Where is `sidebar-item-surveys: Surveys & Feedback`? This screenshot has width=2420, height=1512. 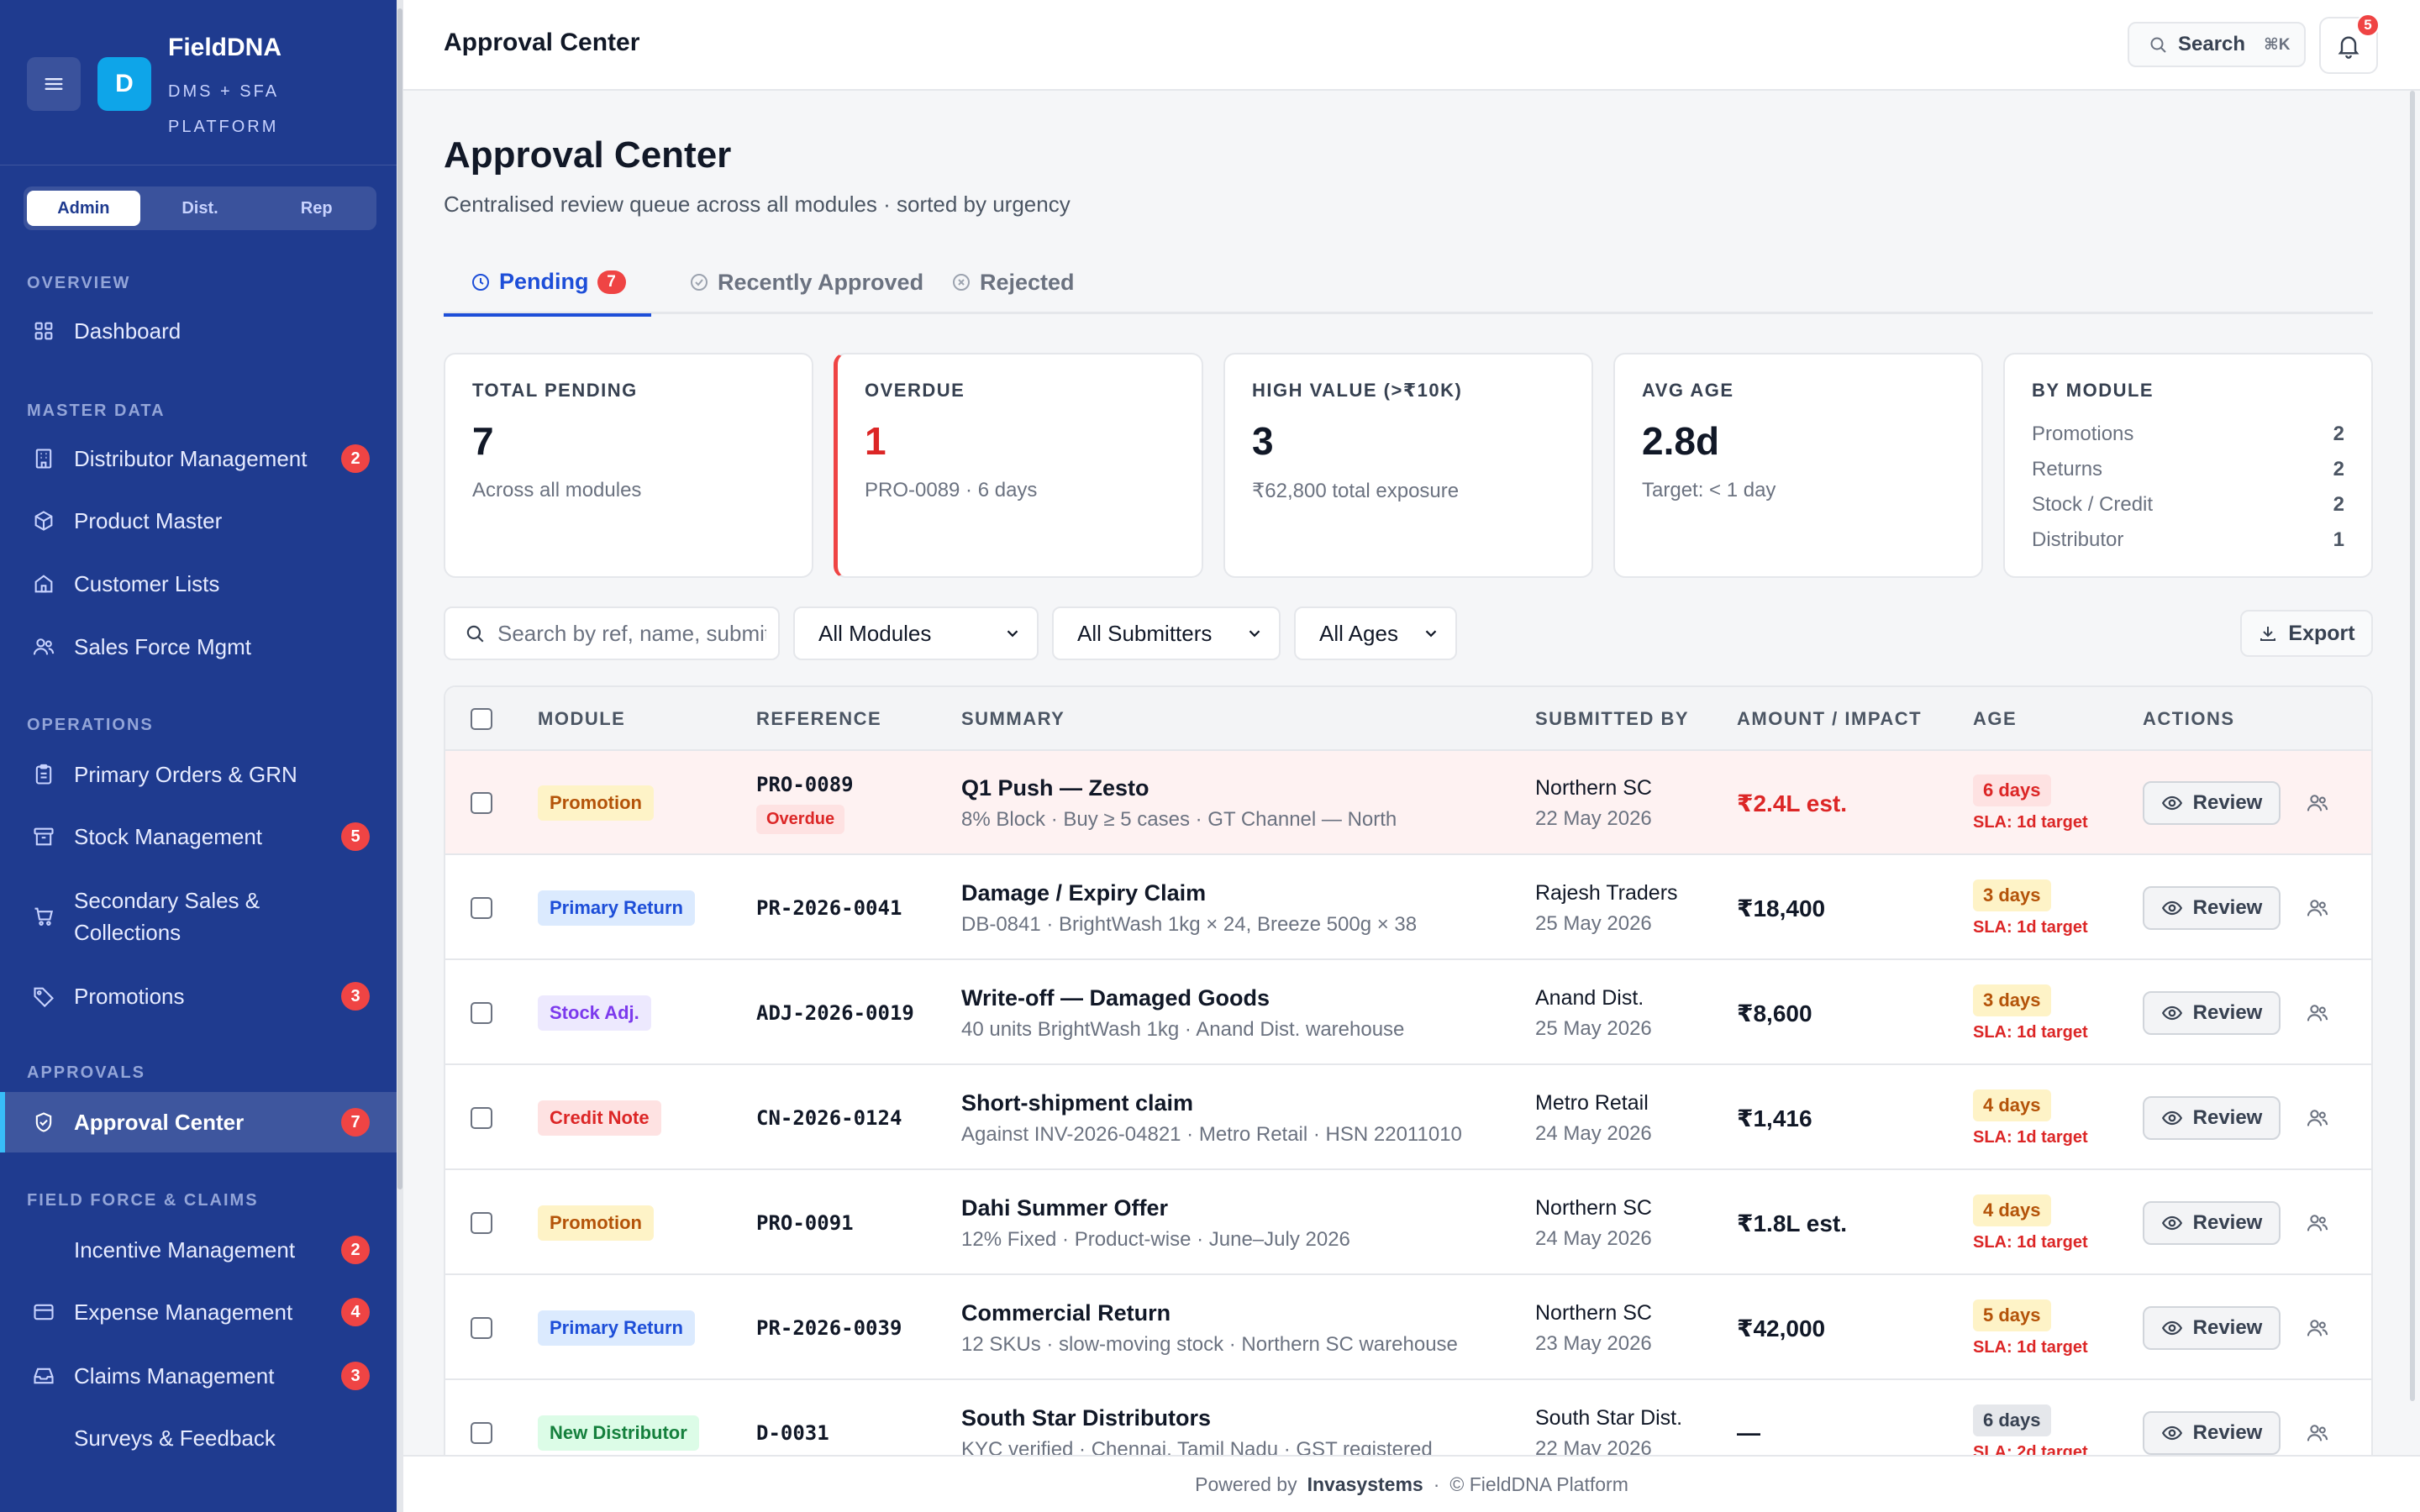 sidebar-item-surveys: Surveys & Feedback is located at coordinates (199, 1438).